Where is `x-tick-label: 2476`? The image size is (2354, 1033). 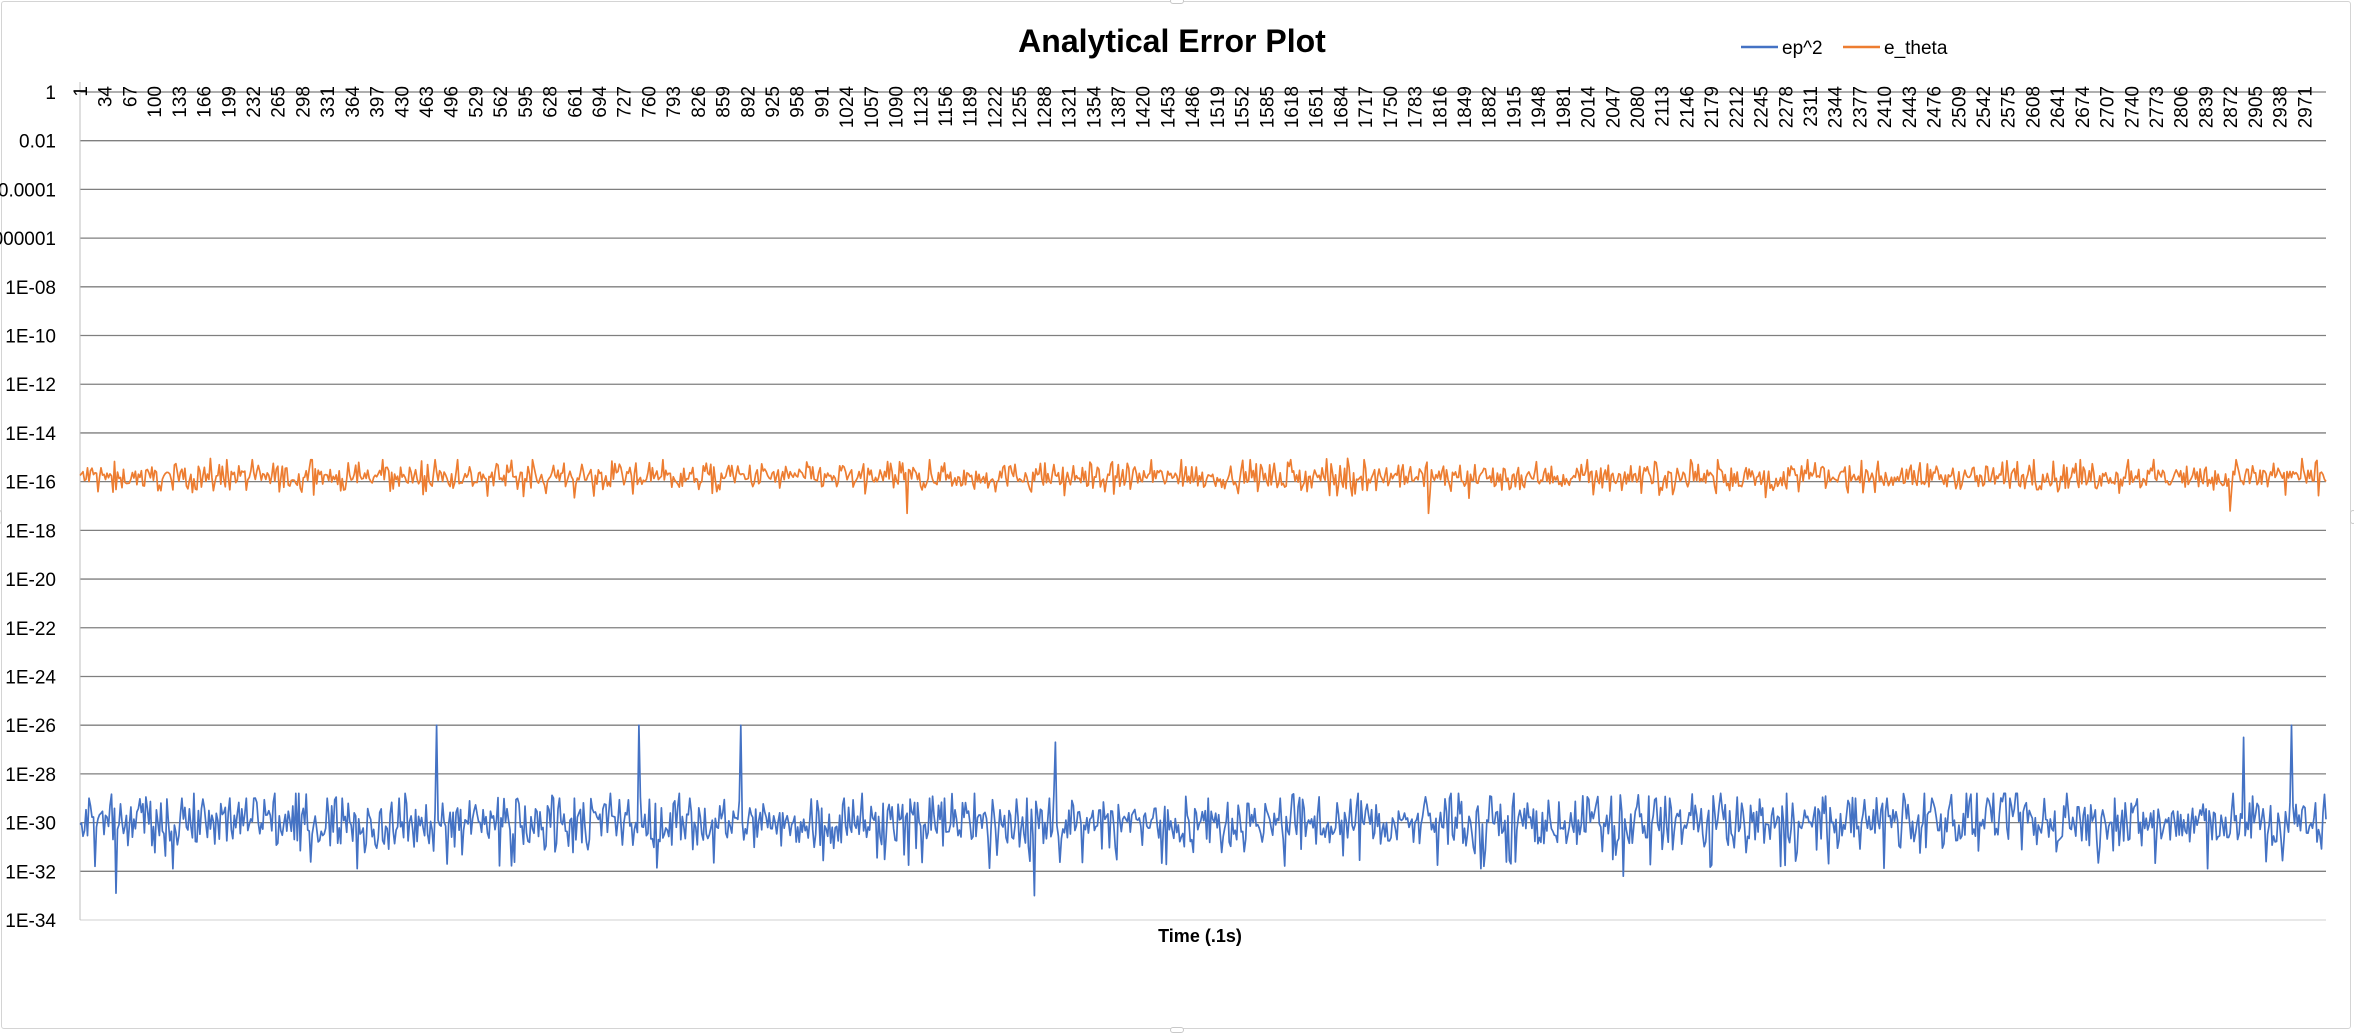 x-tick-label: 2476 is located at coordinates (1935, 107).